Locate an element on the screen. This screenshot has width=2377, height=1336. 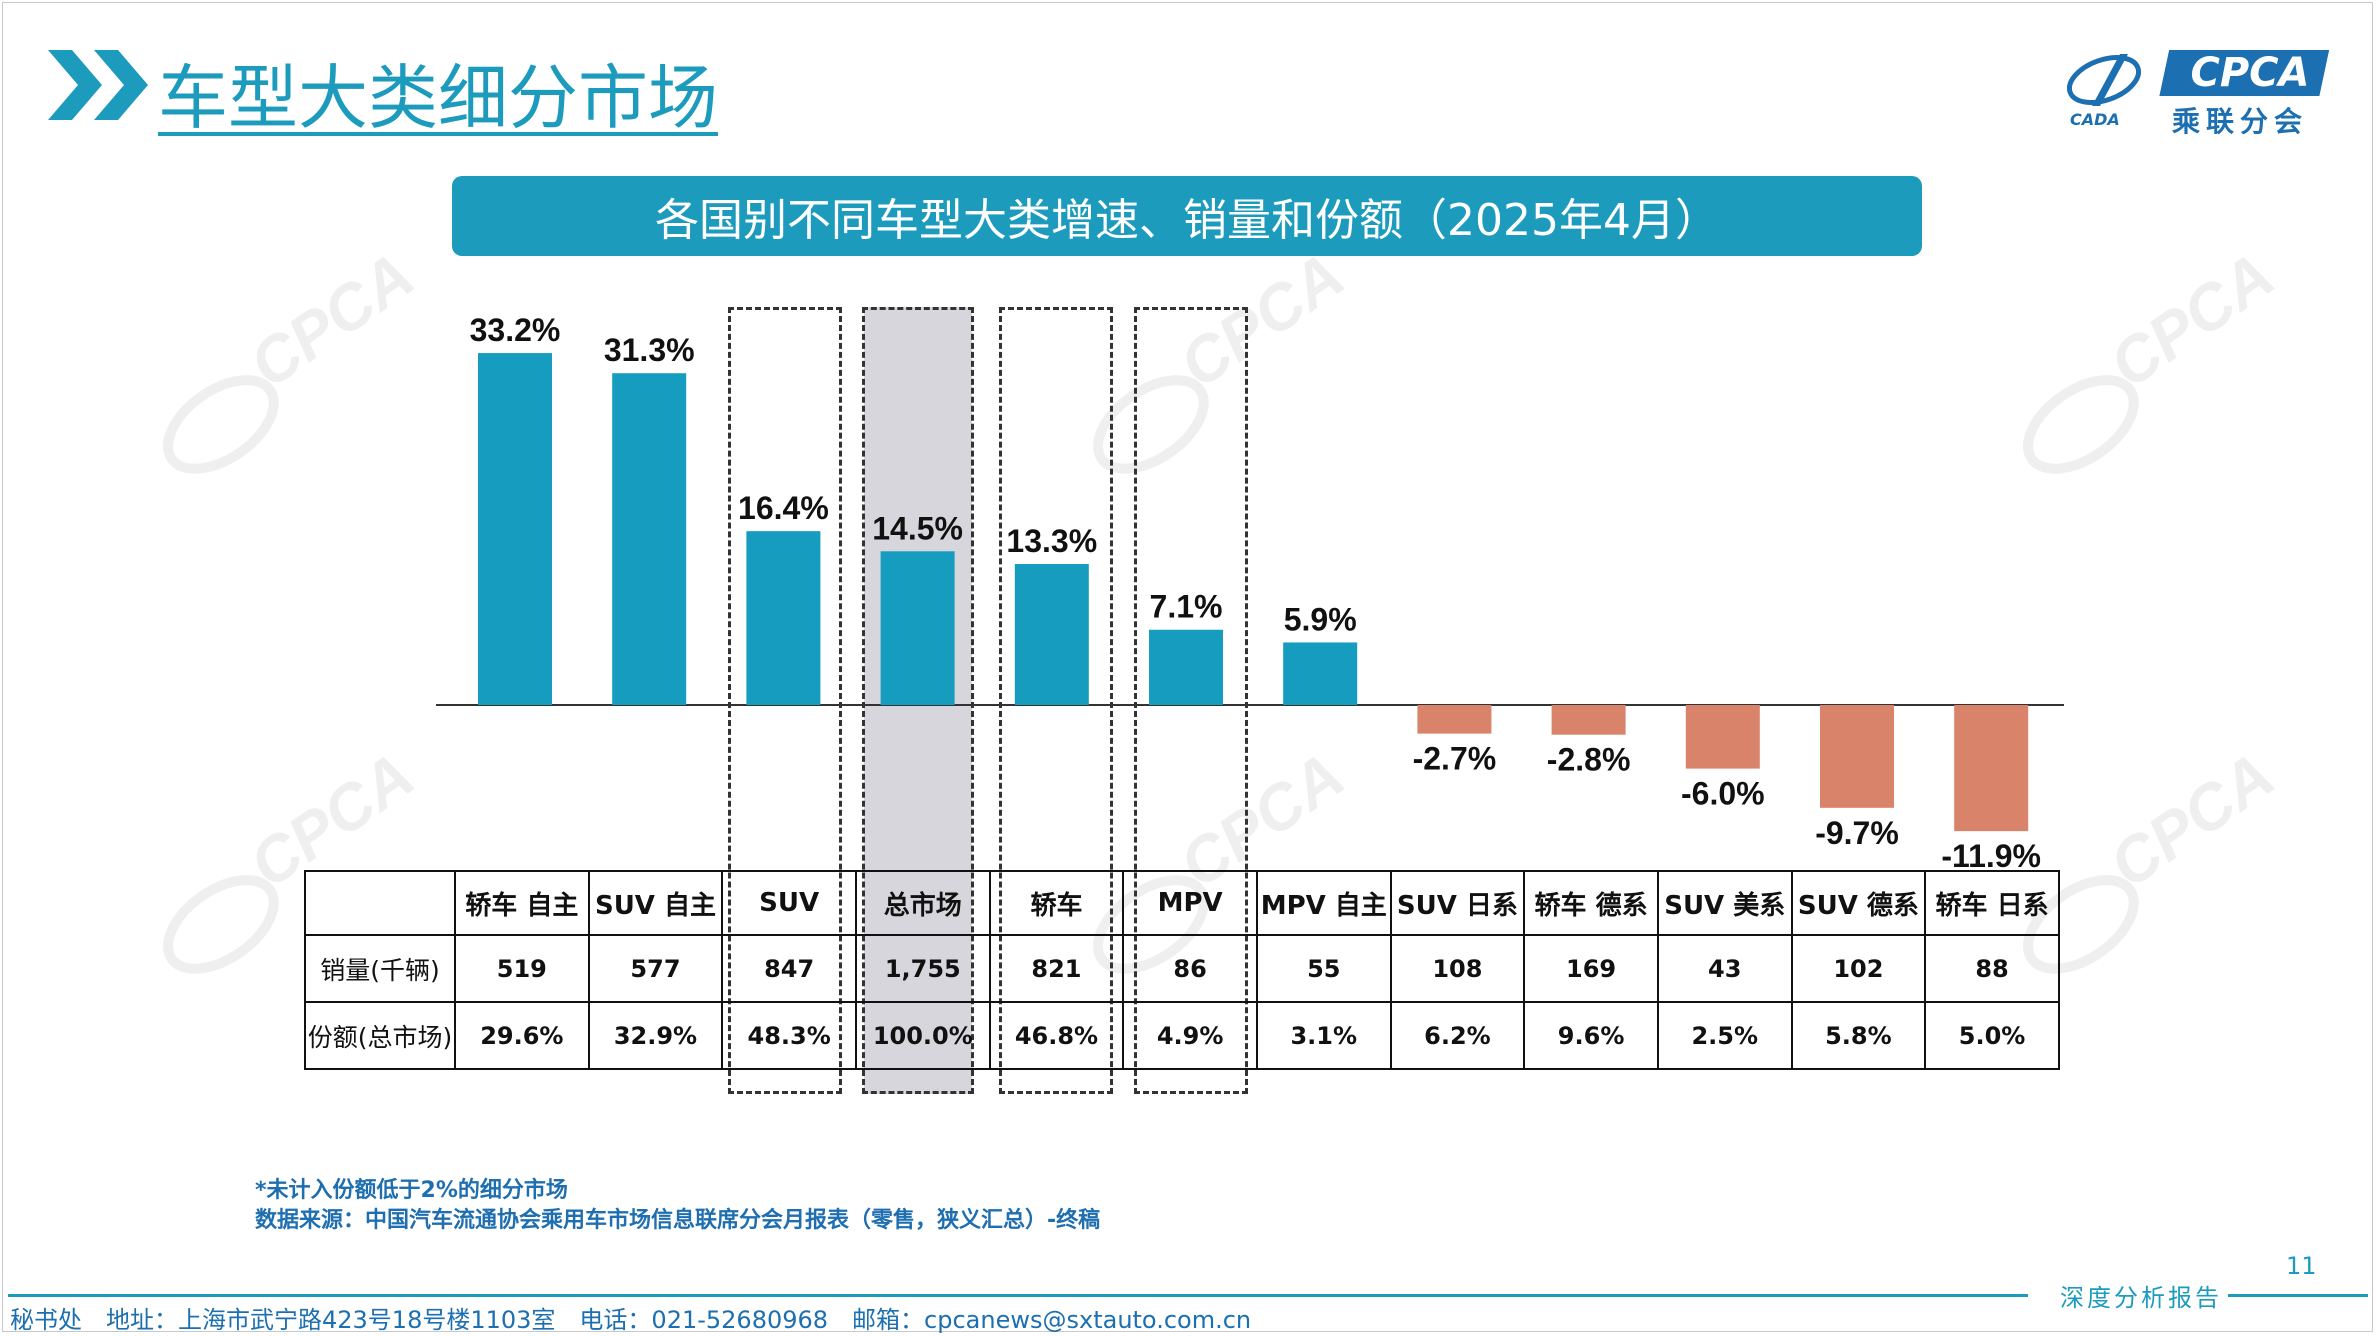
page-title: 车型大类细分市场 is located at coordinates (438, 98).